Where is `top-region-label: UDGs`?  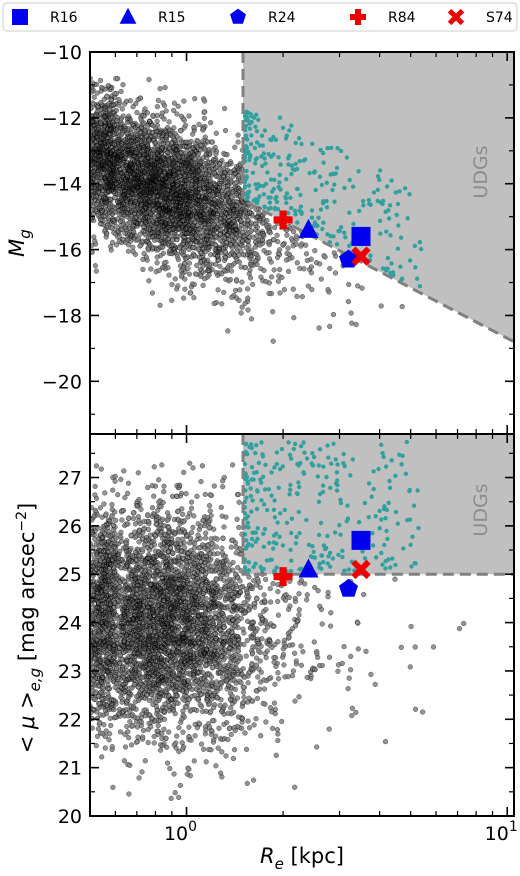
top-region-label: UDGs is located at coordinates (481, 171).